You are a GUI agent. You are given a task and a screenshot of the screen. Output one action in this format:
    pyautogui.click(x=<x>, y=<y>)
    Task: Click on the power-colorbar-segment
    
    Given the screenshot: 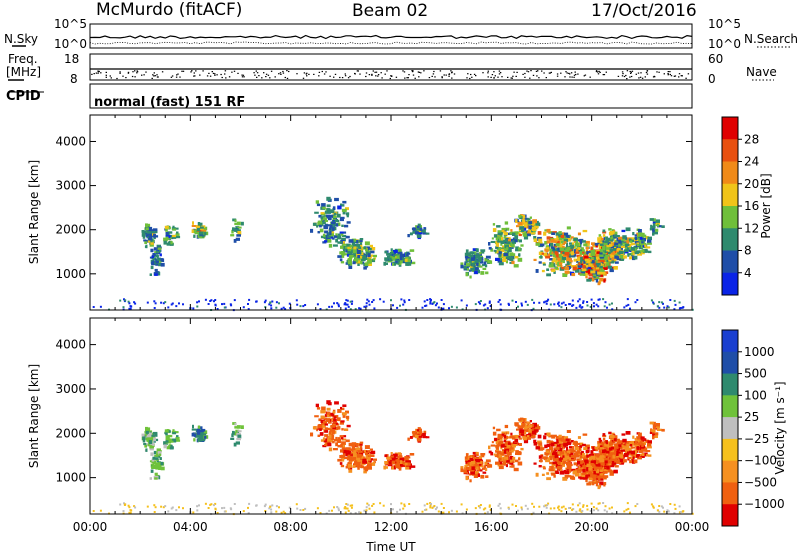 What is the action you would take?
    pyautogui.click(x=730, y=262)
    